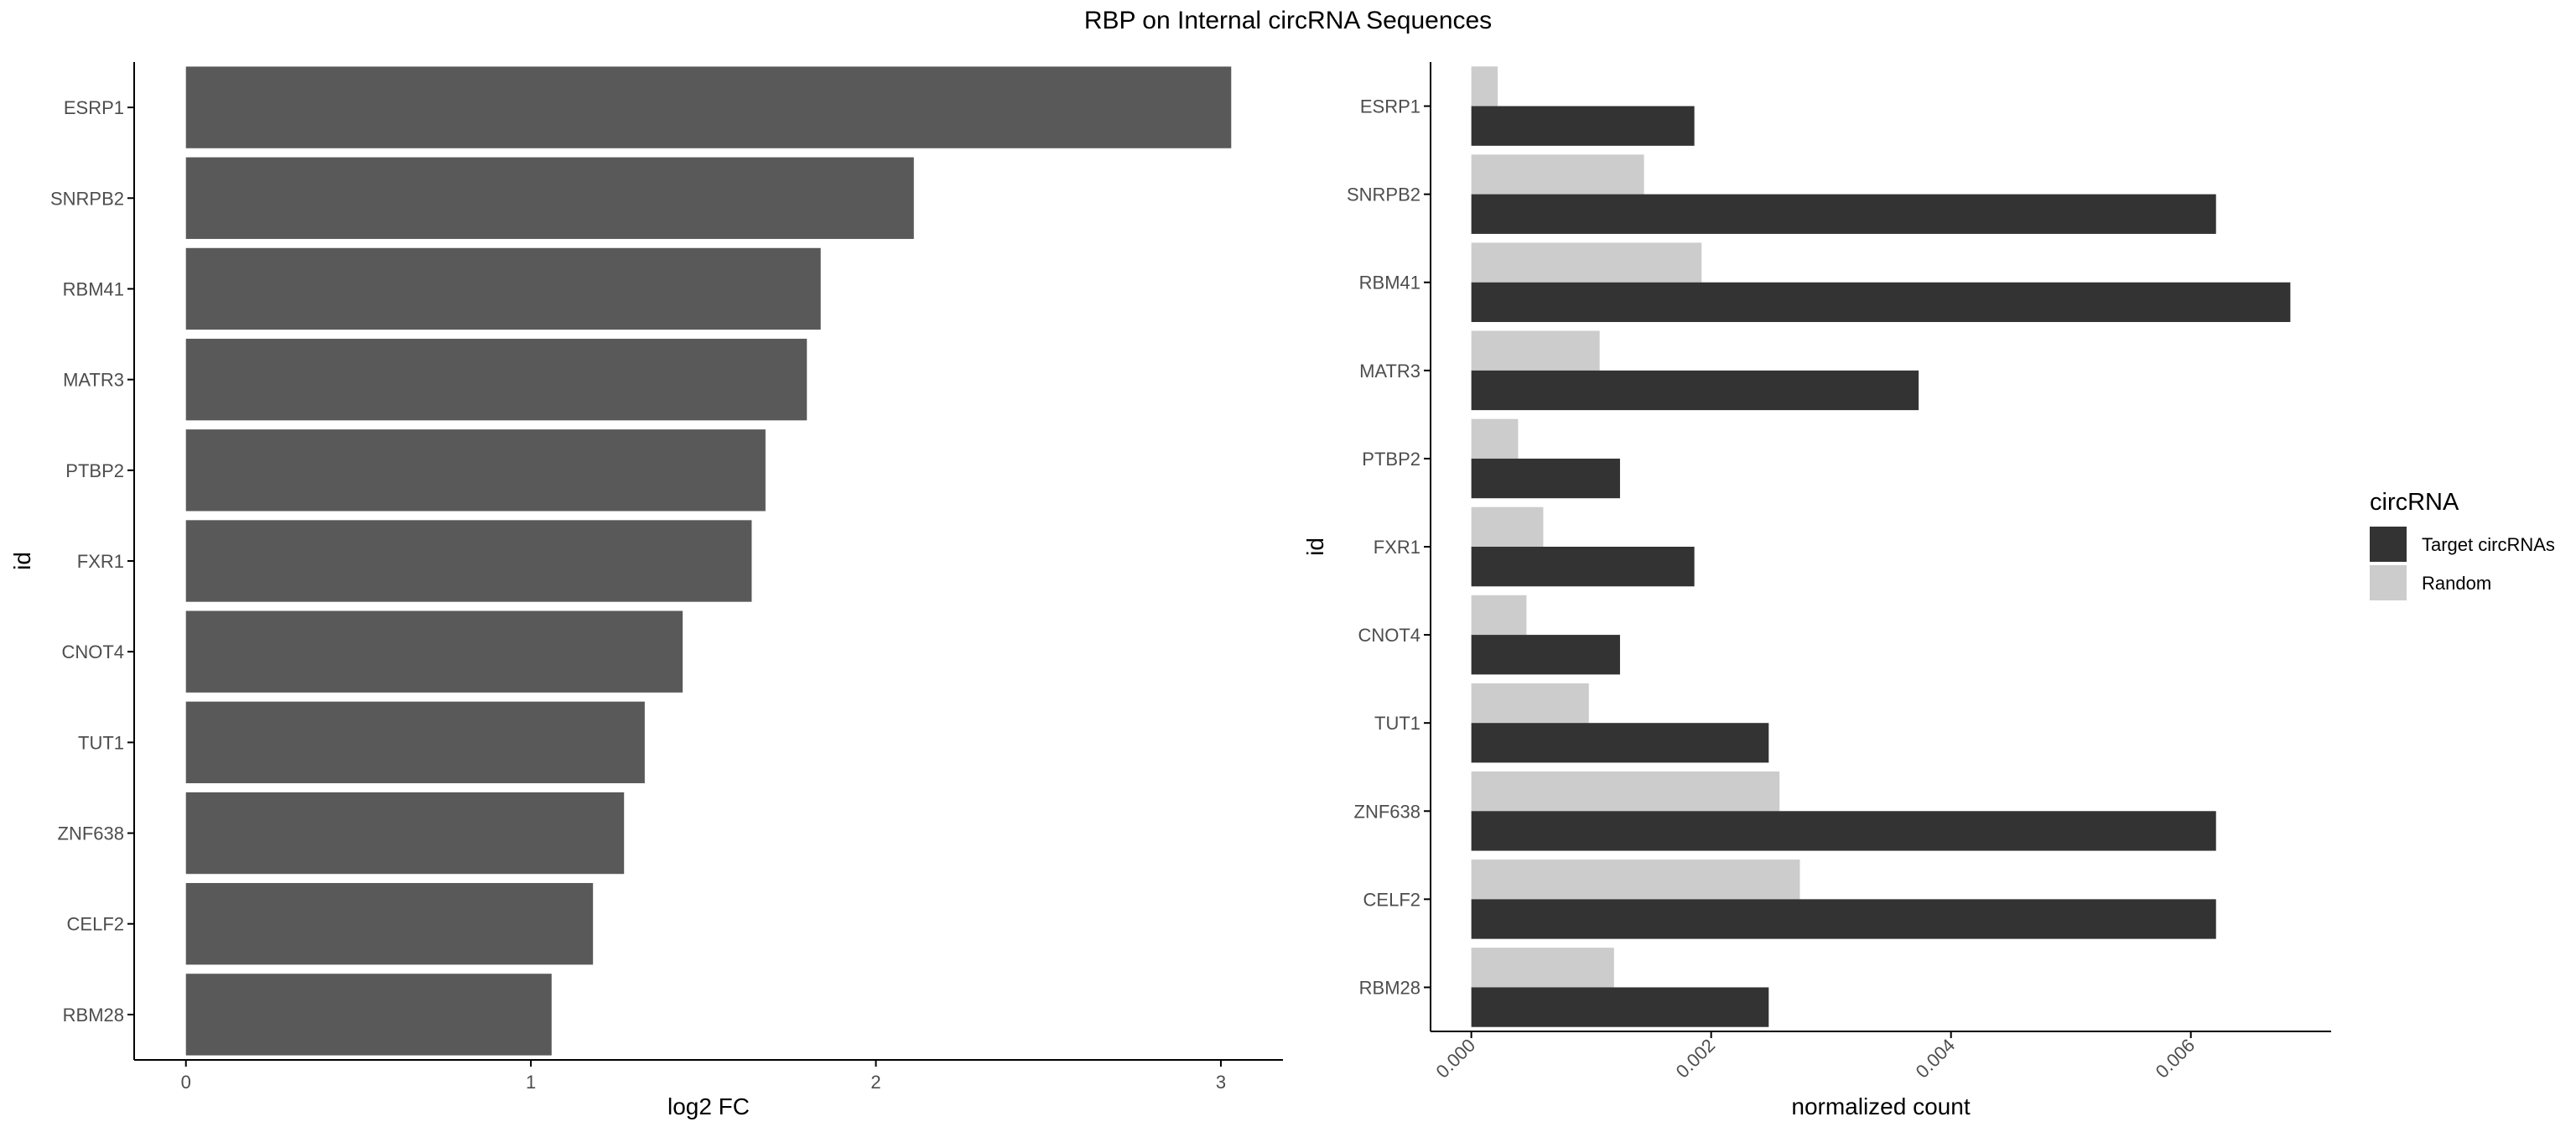  I want to click on legend-title: circRNA, so click(2414, 502).